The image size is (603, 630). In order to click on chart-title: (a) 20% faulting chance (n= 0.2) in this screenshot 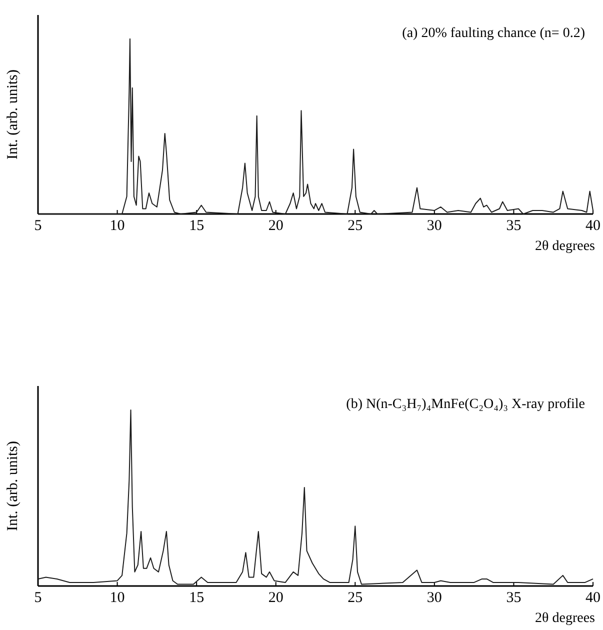, I will do `click(494, 33)`.